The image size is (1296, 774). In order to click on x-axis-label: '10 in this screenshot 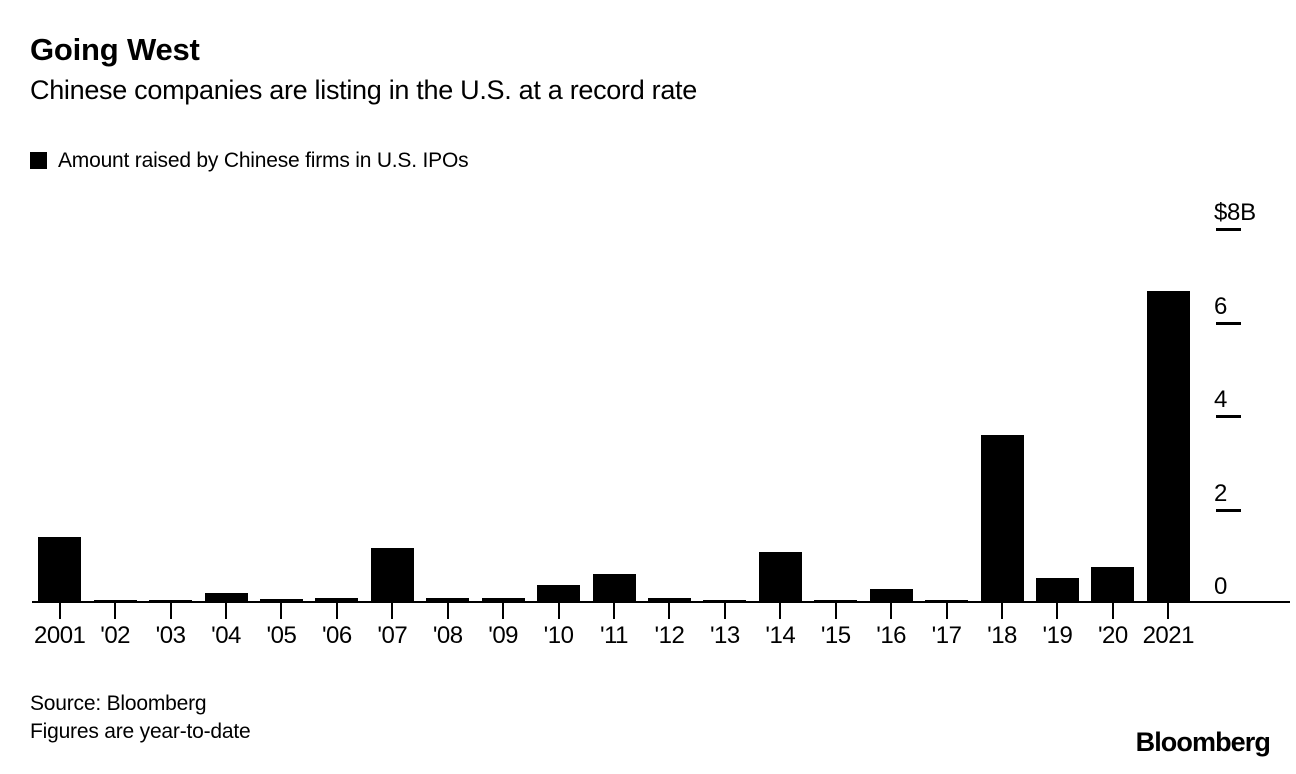, I will do `click(558, 635)`.